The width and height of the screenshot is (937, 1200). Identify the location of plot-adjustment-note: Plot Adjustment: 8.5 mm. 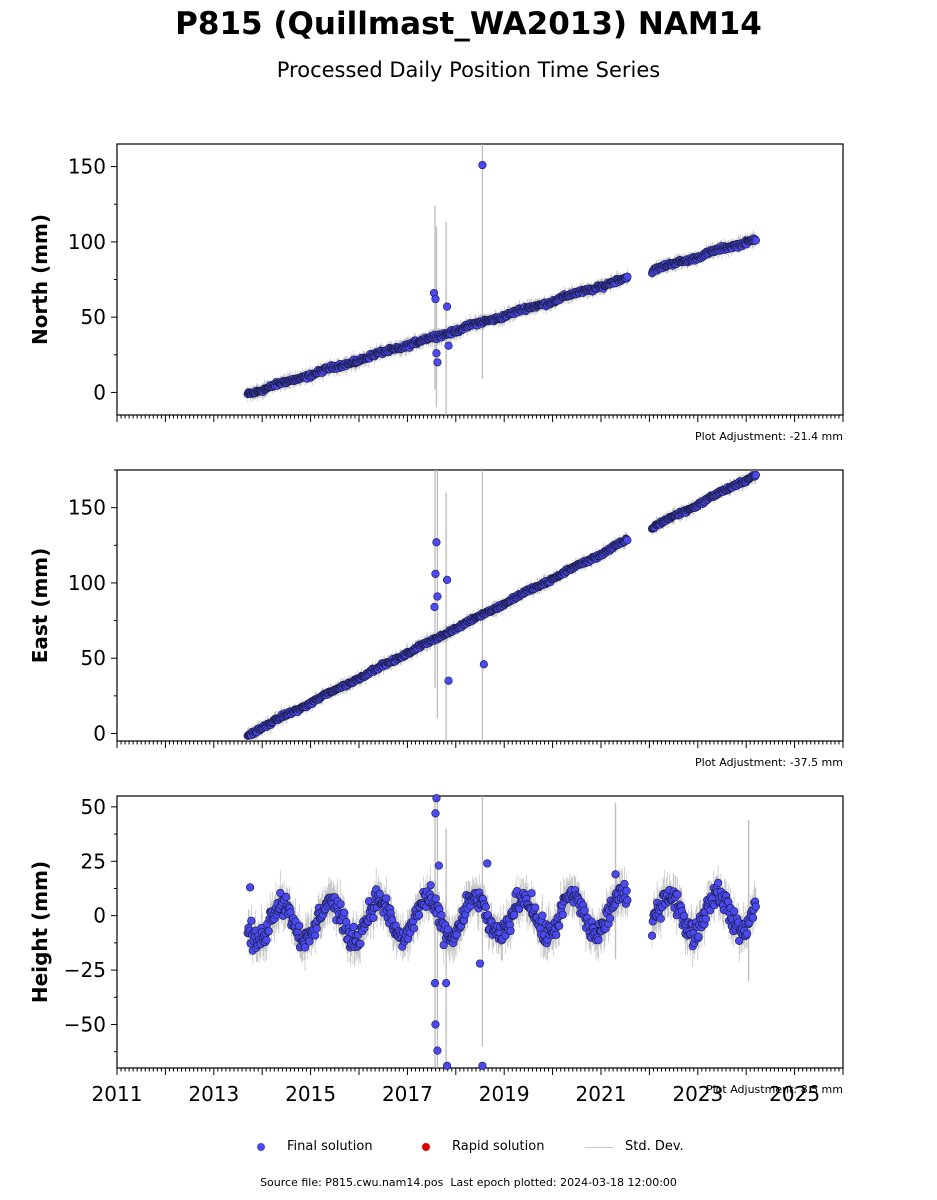
(774, 1089).